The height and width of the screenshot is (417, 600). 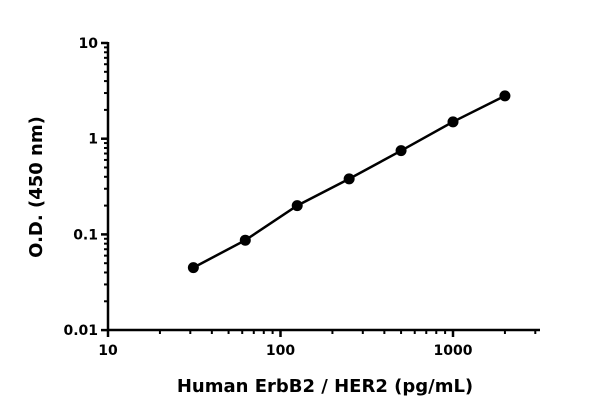 I want to click on y-tick-label: 0.01, so click(x=80, y=331).